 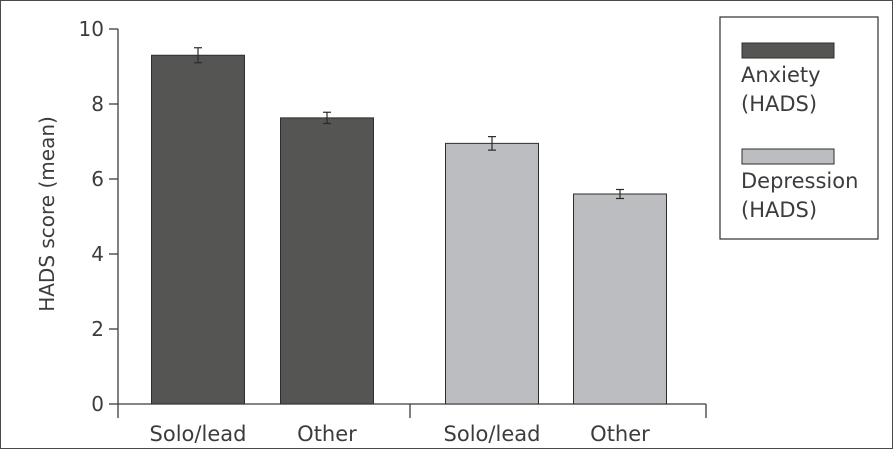 I want to click on y-tick-label-2: 2, so click(x=97, y=329).